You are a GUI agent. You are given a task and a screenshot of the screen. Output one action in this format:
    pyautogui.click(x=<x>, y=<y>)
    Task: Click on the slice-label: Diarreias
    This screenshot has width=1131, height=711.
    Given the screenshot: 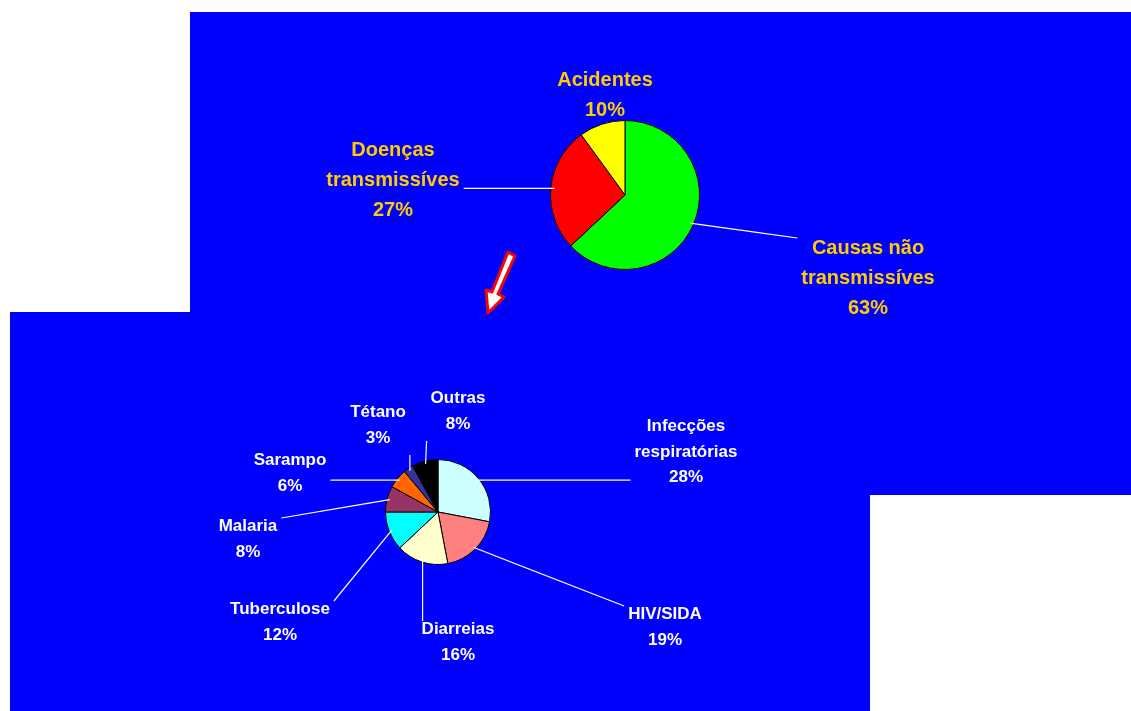 What is the action you would take?
    pyautogui.click(x=458, y=629)
    